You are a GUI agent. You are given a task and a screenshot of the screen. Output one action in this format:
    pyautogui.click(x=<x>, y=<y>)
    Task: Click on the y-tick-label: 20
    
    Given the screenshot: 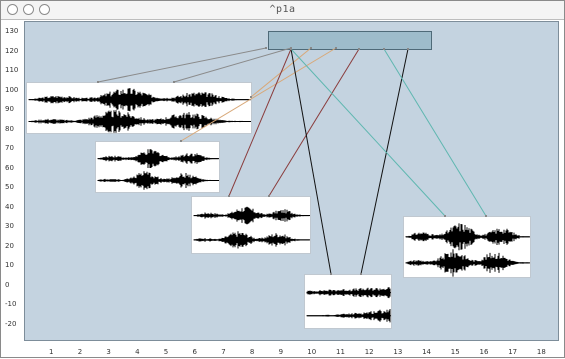 What is the action you would take?
    pyautogui.click(x=9, y=245)
    